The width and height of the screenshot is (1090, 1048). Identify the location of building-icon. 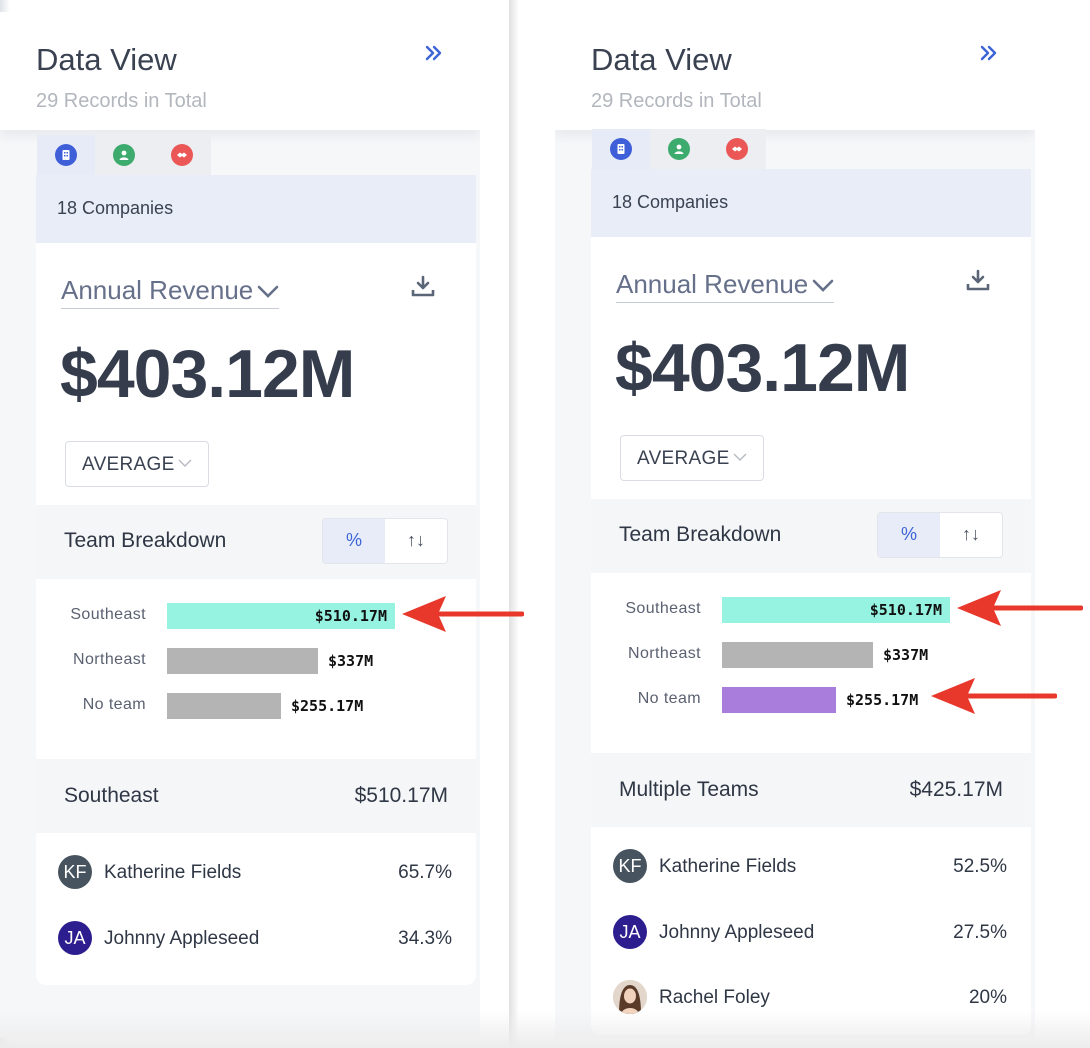
(66, 155).